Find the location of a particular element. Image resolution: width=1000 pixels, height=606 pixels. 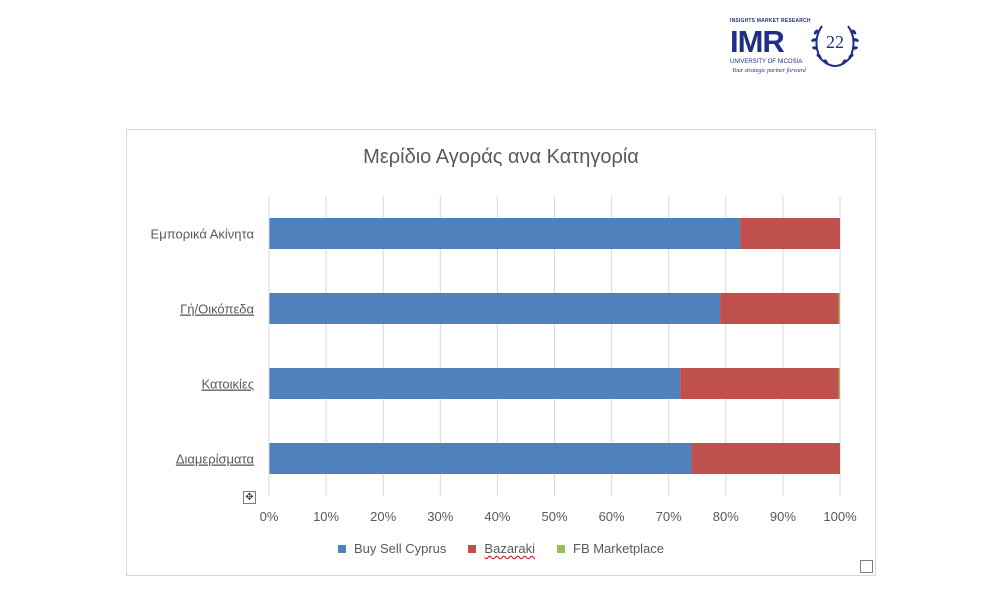

x-tick-label: 100% is located at coordinates (840, 516).